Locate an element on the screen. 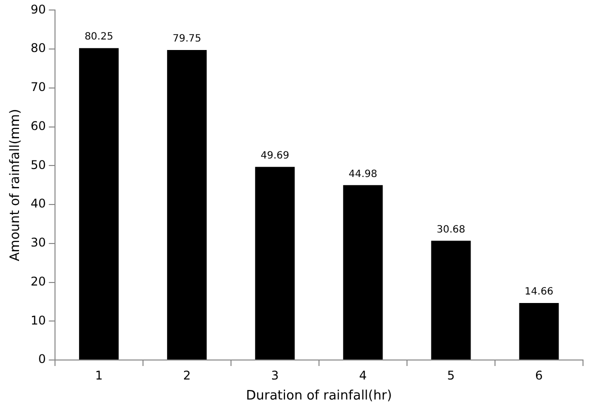 The height and width of the screenshot is (410, 591). y-tick-label: 10 is located at coordinates (38, 320).